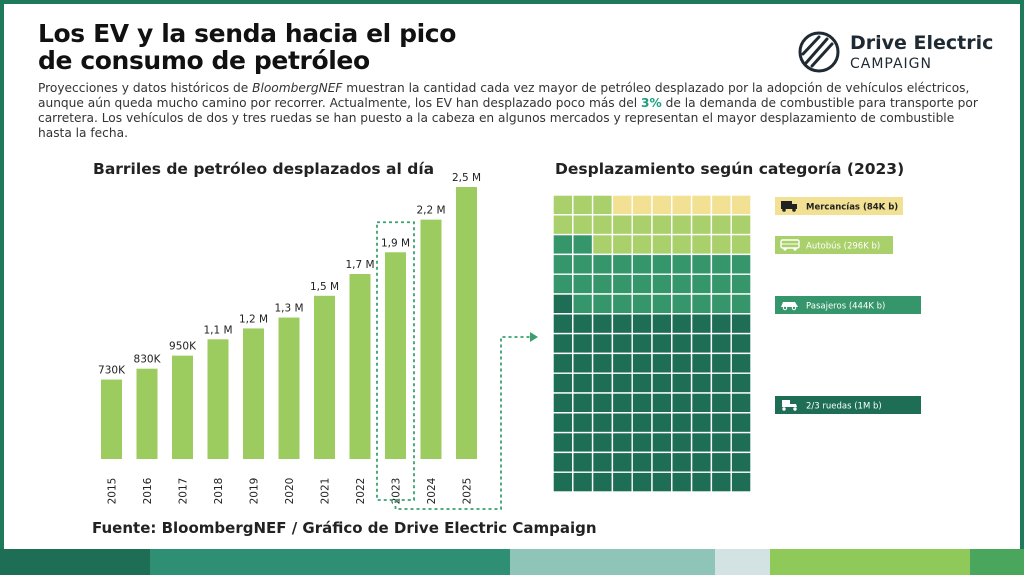  Describe the element at coordinates (112, 371) in the screenshot. I see `bar-value-label: 730K` at that location.